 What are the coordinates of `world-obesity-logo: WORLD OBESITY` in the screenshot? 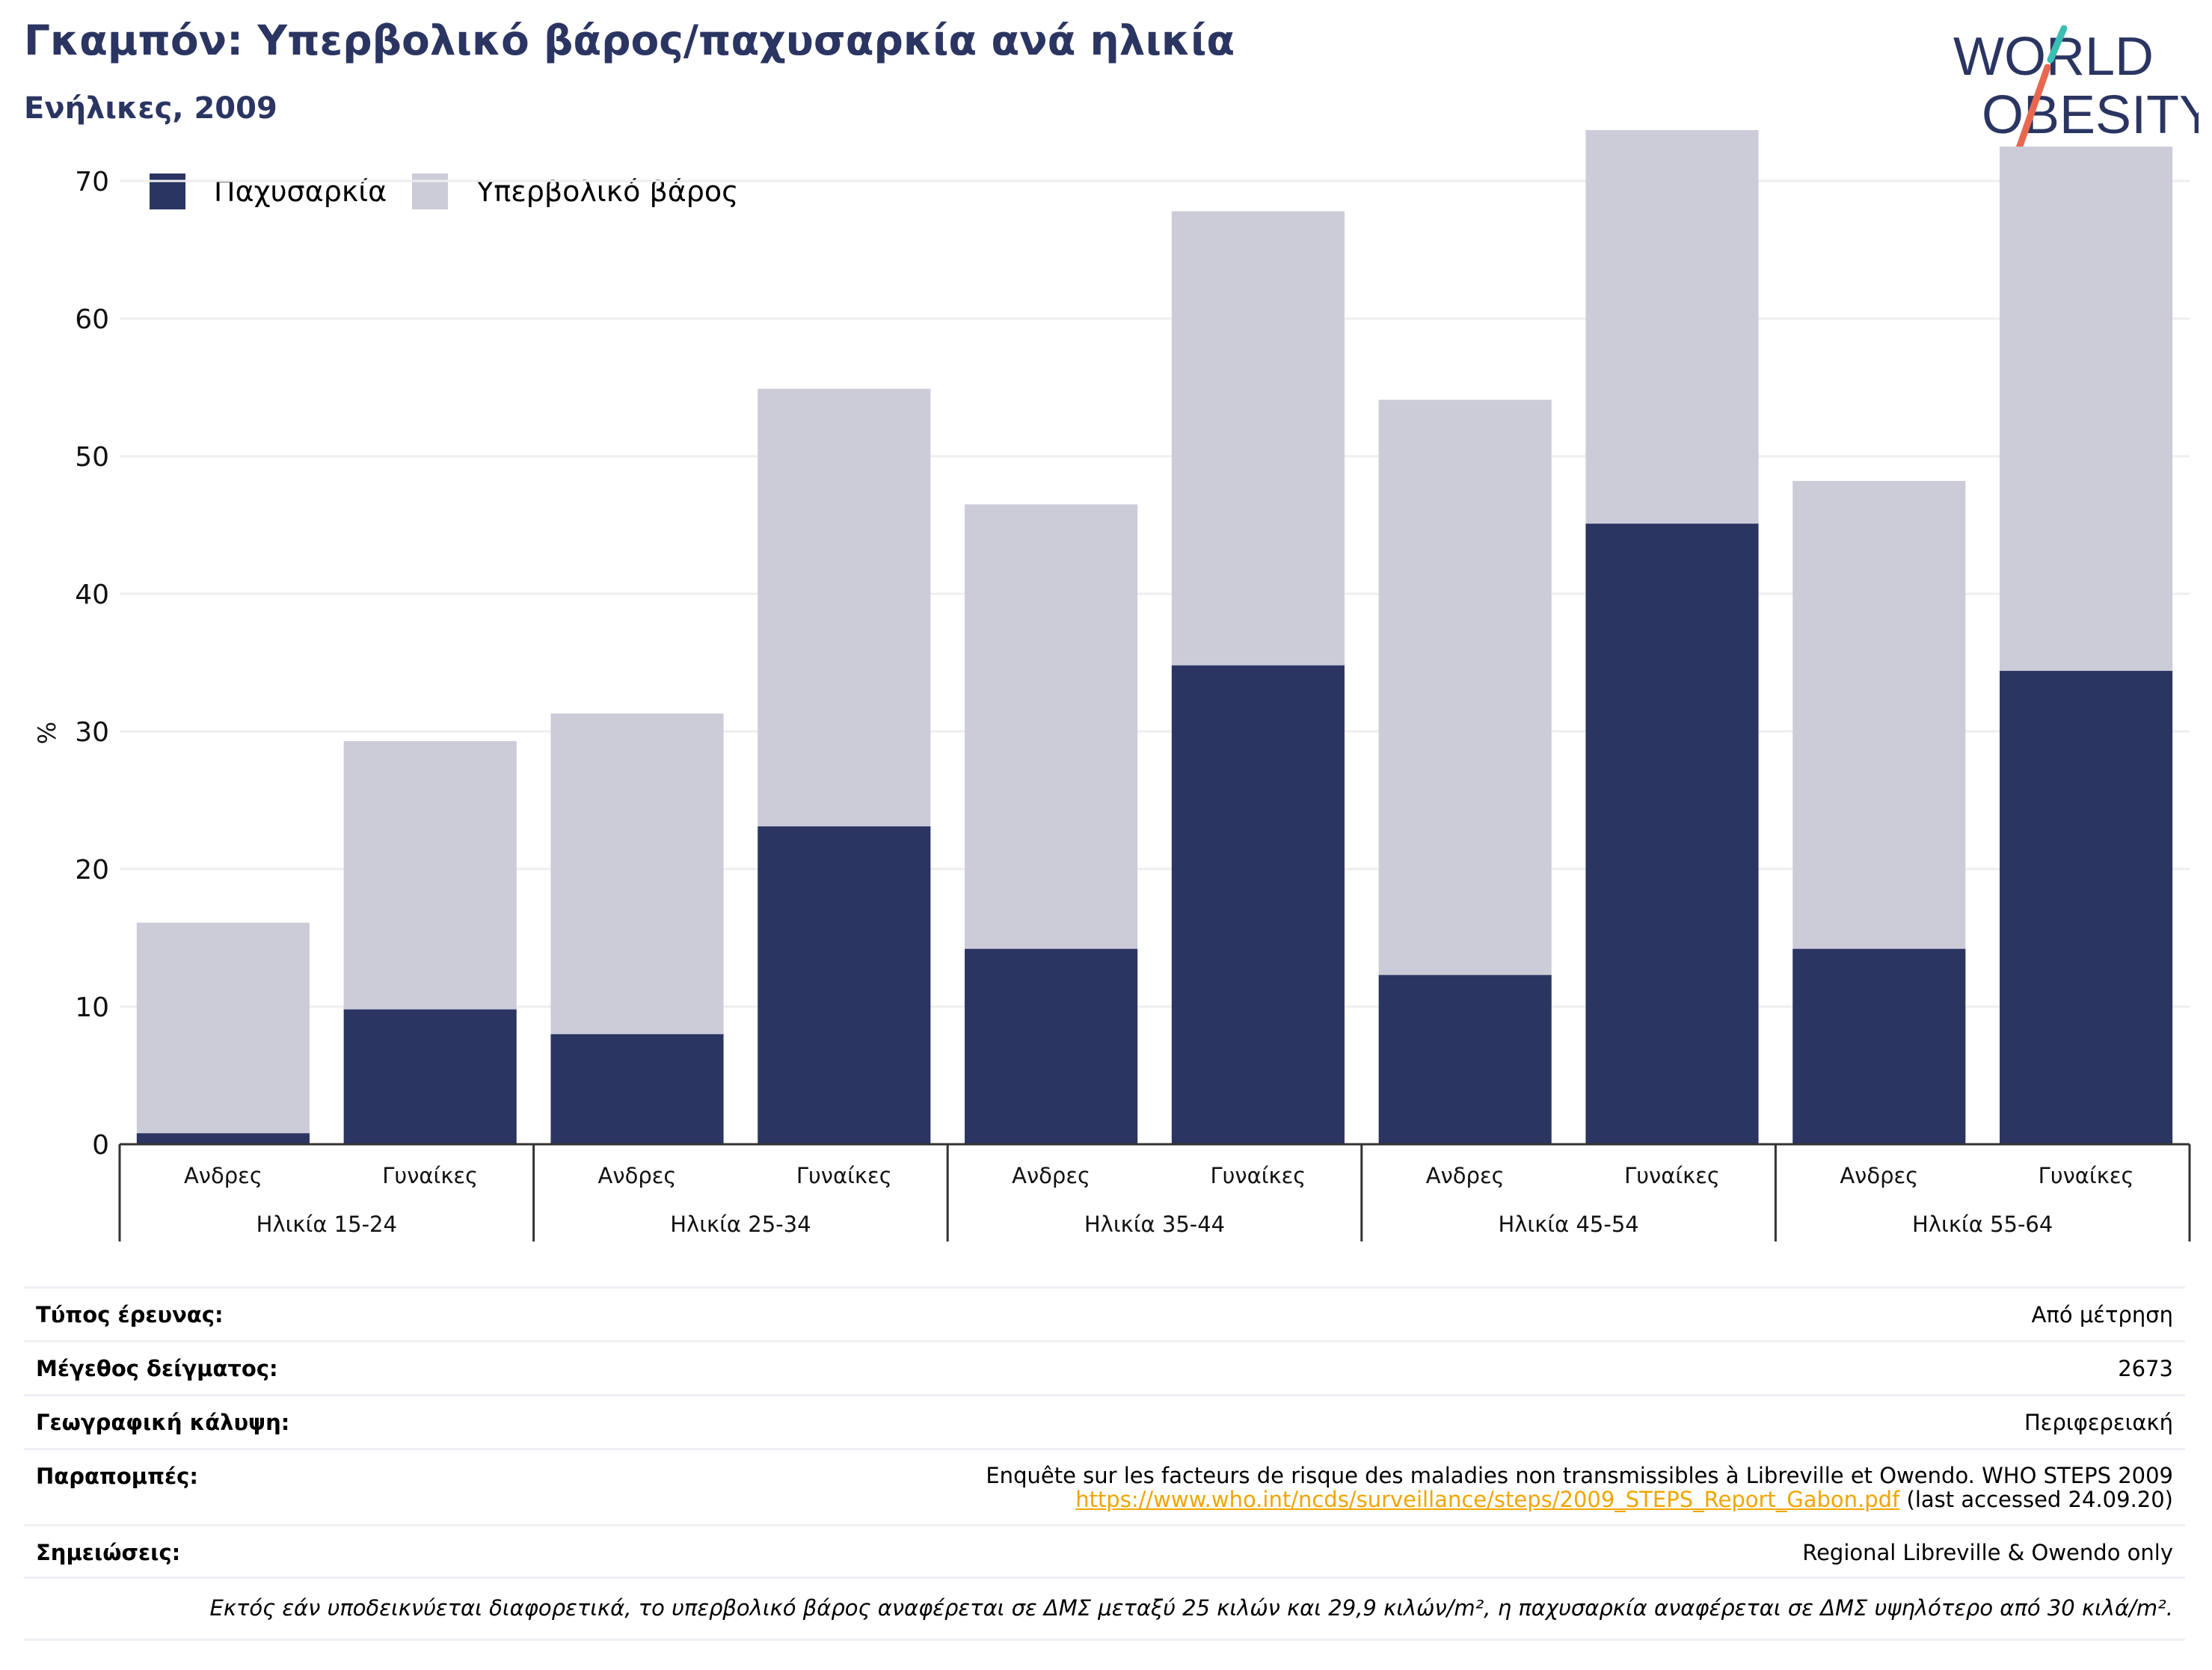 It's located at (2076, 88).